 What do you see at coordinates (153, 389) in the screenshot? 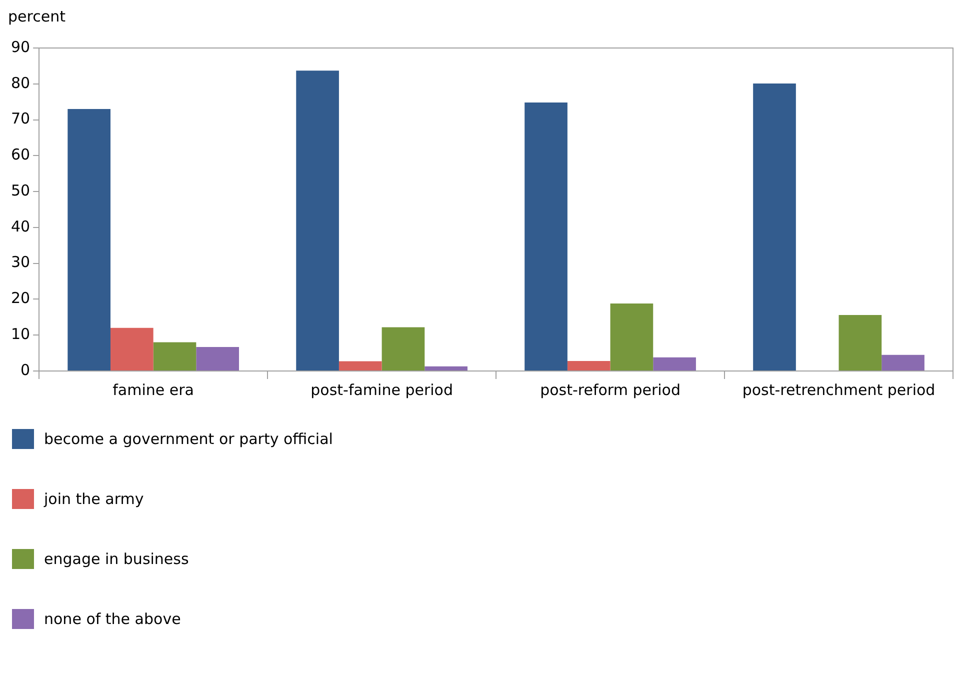
I see `x-tick-label: famine era` at bounding box center [153, 389].